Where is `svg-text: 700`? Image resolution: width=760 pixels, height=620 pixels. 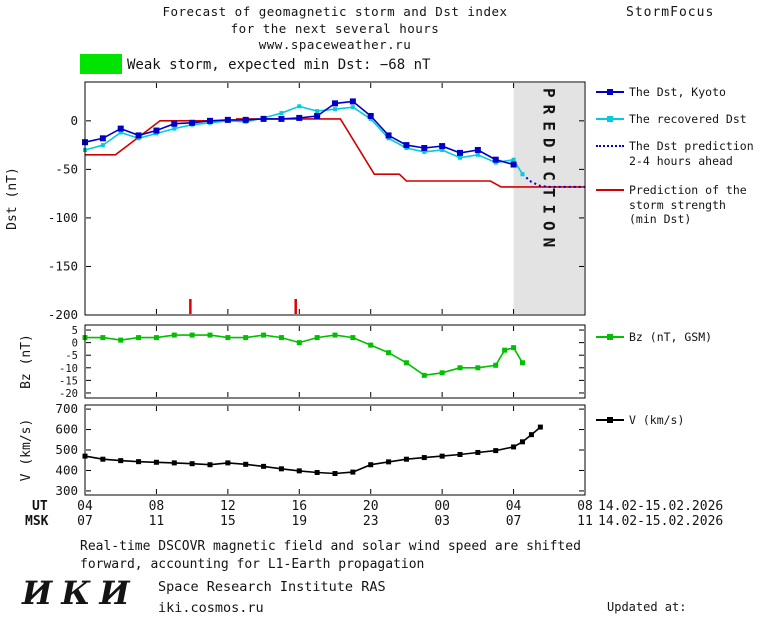 svg-text: 700 is located at coordinates (66, 408).